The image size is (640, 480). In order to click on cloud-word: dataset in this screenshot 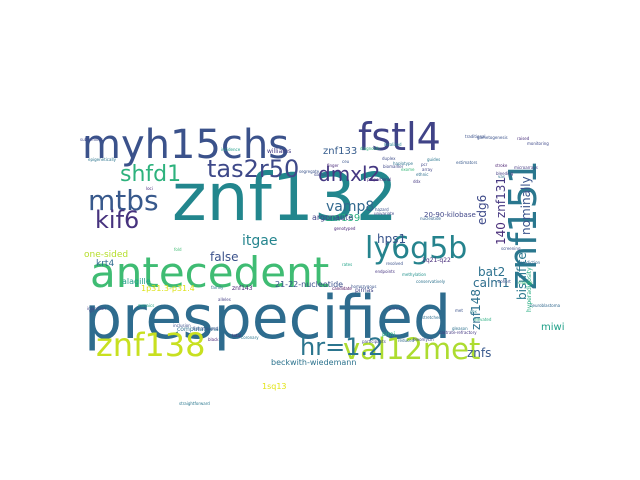, I will do `click(322, 174)`.